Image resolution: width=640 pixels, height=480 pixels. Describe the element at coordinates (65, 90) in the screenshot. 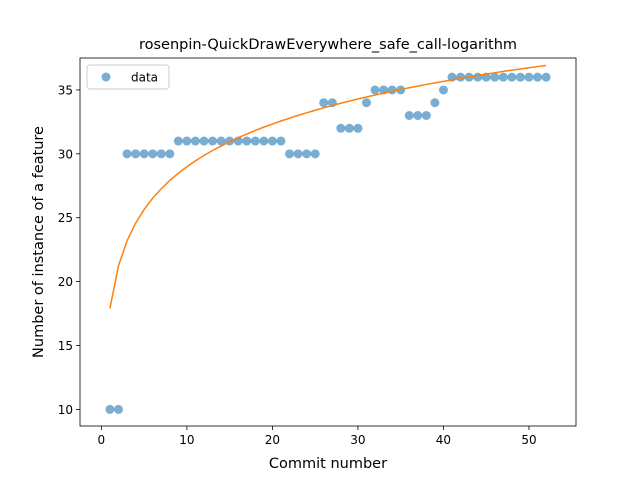

I see `y-tick-label: 35` at that location.